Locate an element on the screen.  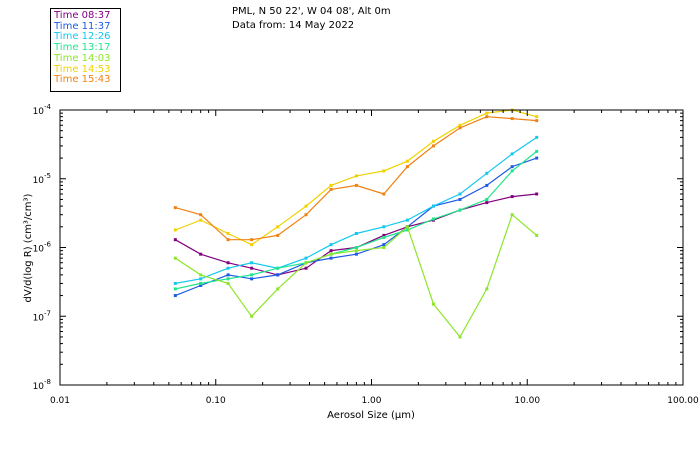
x-tick-label: 10.00 is located at coordinates (527, 401).